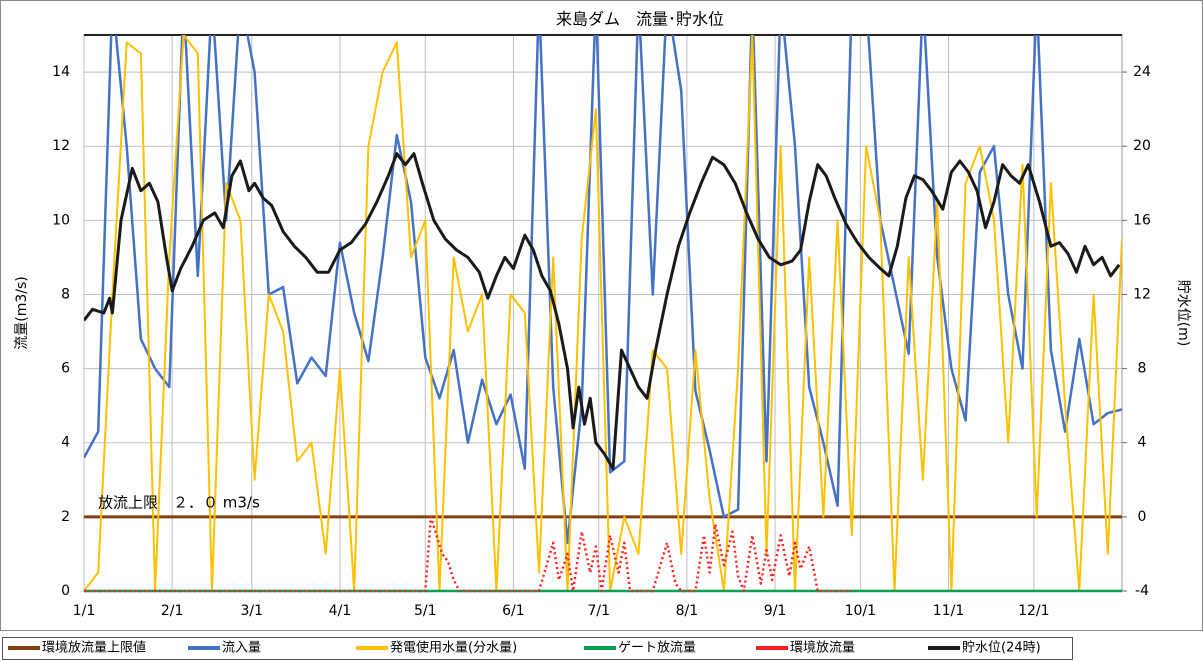  Describe the element at coordinates (537, 648) in the screenshot. I see `legend-box` at that location.